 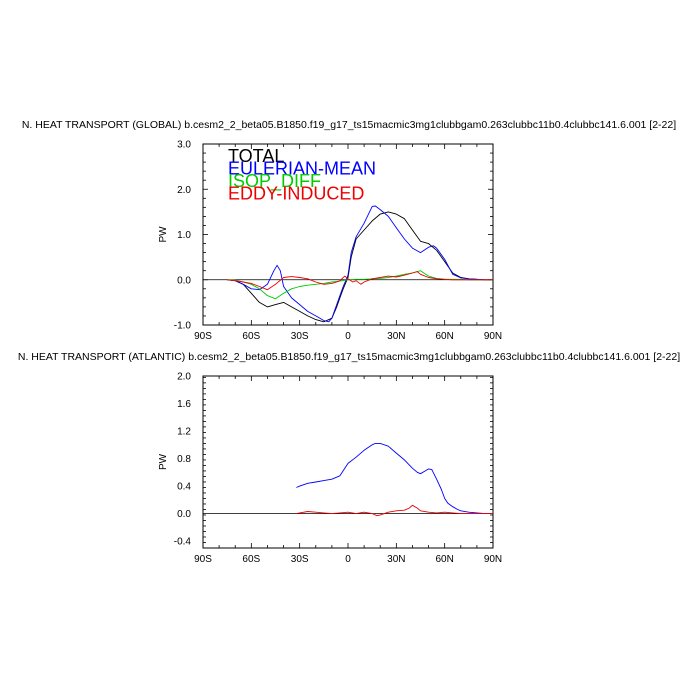 I want to click on y-tick-label: 1.2, so click(x=184, y=432).